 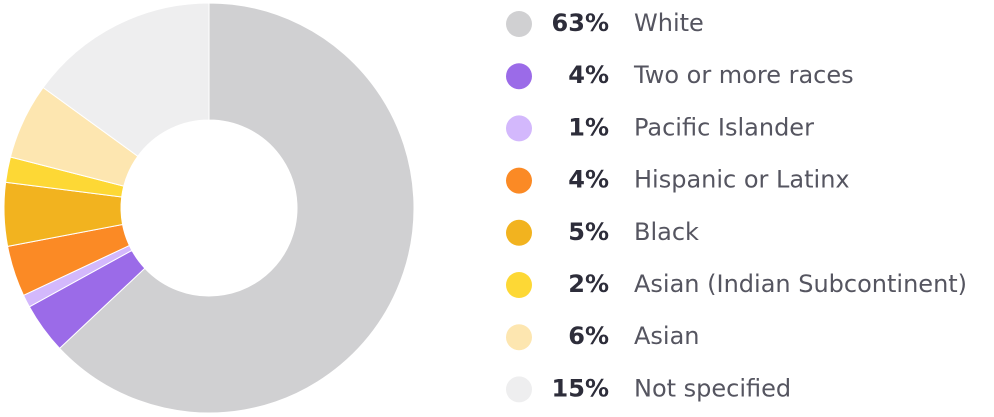 I want to click on value-label: 5%, so click(x=588, y=232).